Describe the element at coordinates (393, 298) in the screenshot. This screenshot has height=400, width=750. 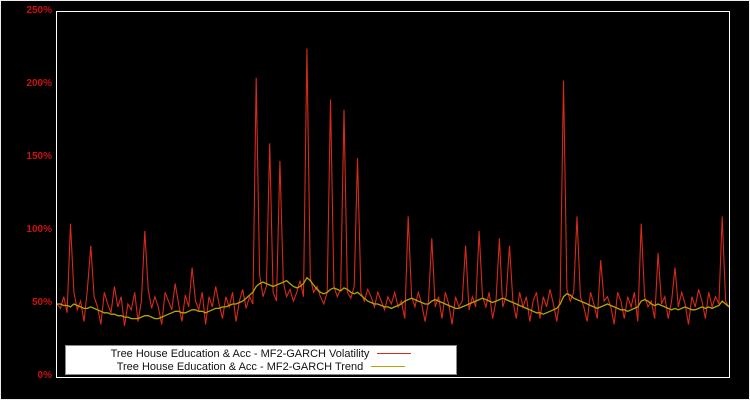
I see `trend-line` at that location.